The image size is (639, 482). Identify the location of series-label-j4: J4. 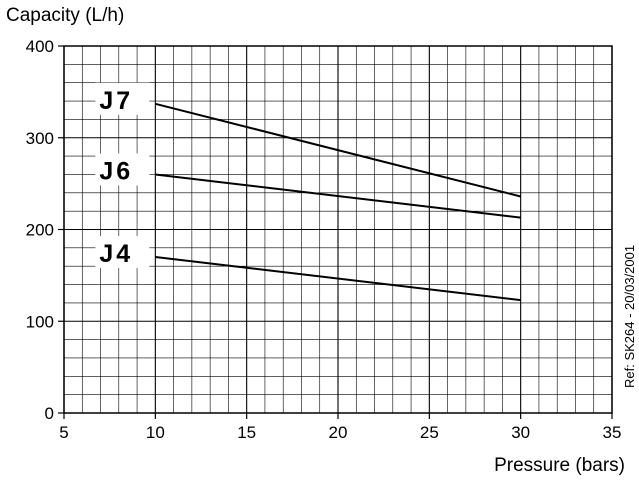
(116, 254).